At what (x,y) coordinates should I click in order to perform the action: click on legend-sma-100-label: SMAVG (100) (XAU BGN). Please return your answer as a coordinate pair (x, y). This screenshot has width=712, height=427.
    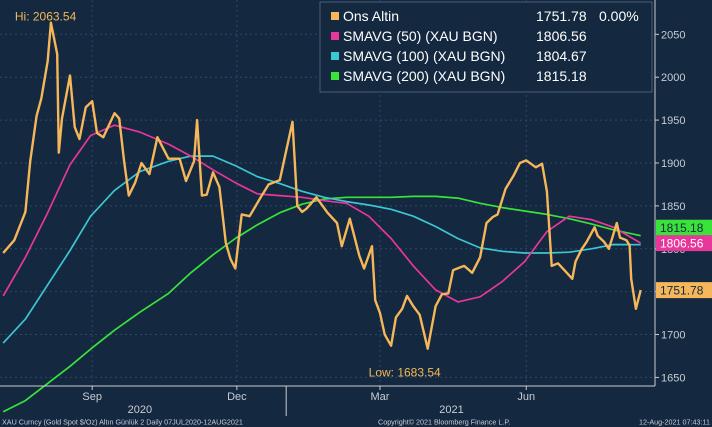
    Looking at the image, I should click on (424, 56).